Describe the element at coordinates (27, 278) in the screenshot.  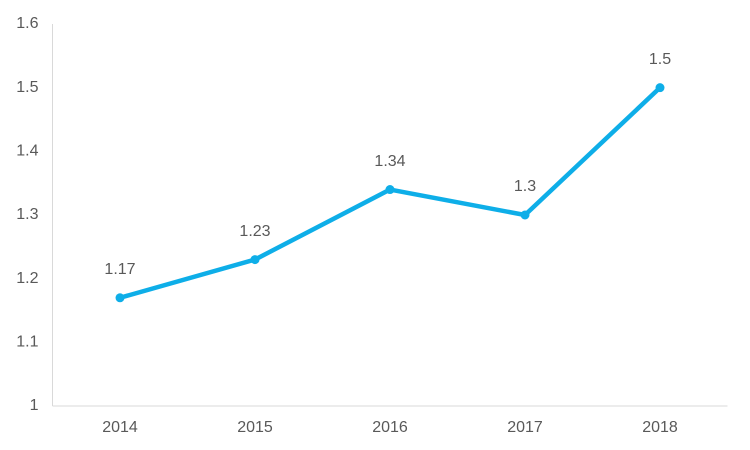
I see `y-tick-label: 1.2` at that location.